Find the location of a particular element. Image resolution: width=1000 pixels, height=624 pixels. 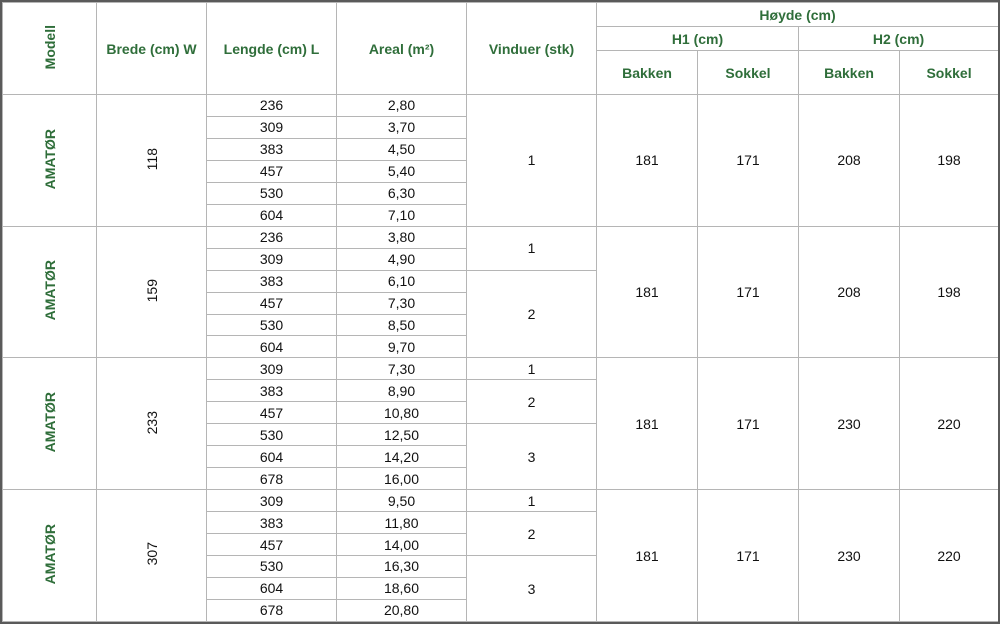

row: 678 20,80 is located at coordinates (501, 610).